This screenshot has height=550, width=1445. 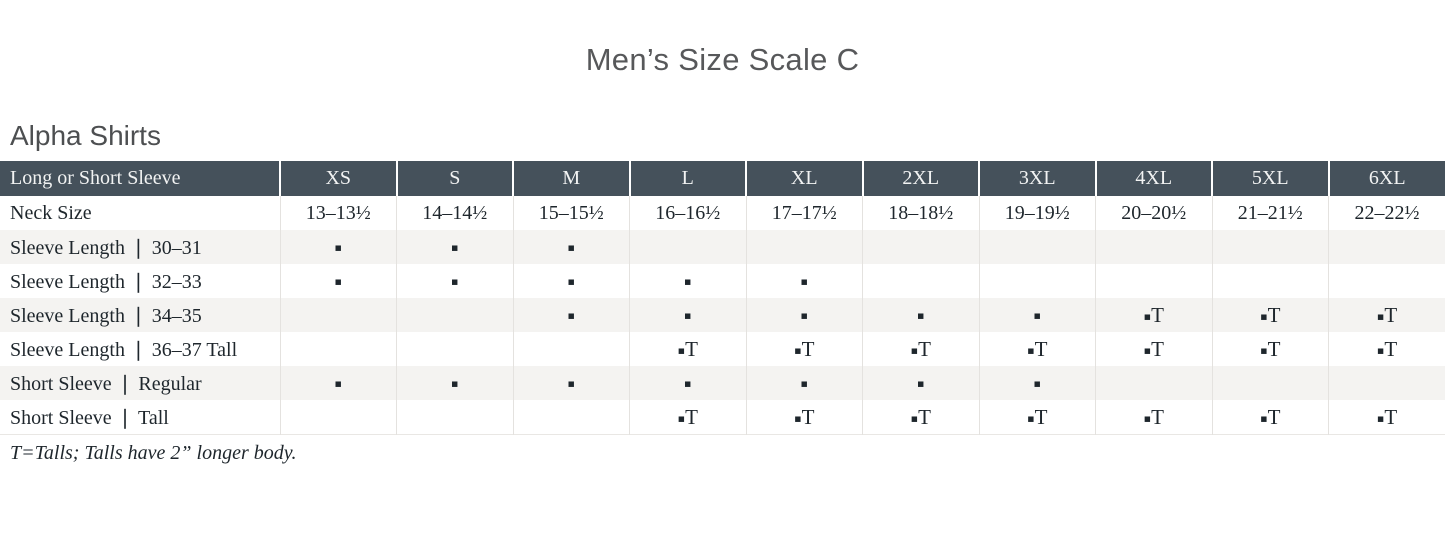 I want to click on row-label: Short Sleeve ❘ Regular, so click(x=140, y=383).